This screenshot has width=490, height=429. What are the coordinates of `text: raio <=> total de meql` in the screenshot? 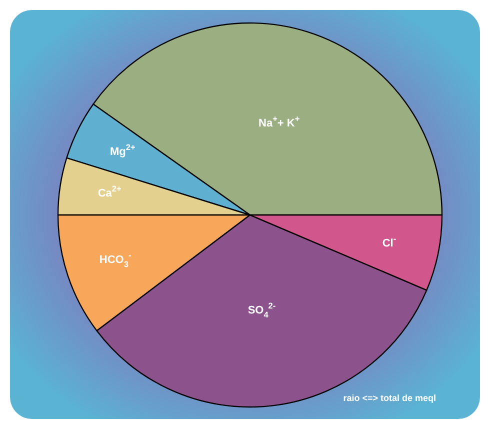 It's located at (389, 398).